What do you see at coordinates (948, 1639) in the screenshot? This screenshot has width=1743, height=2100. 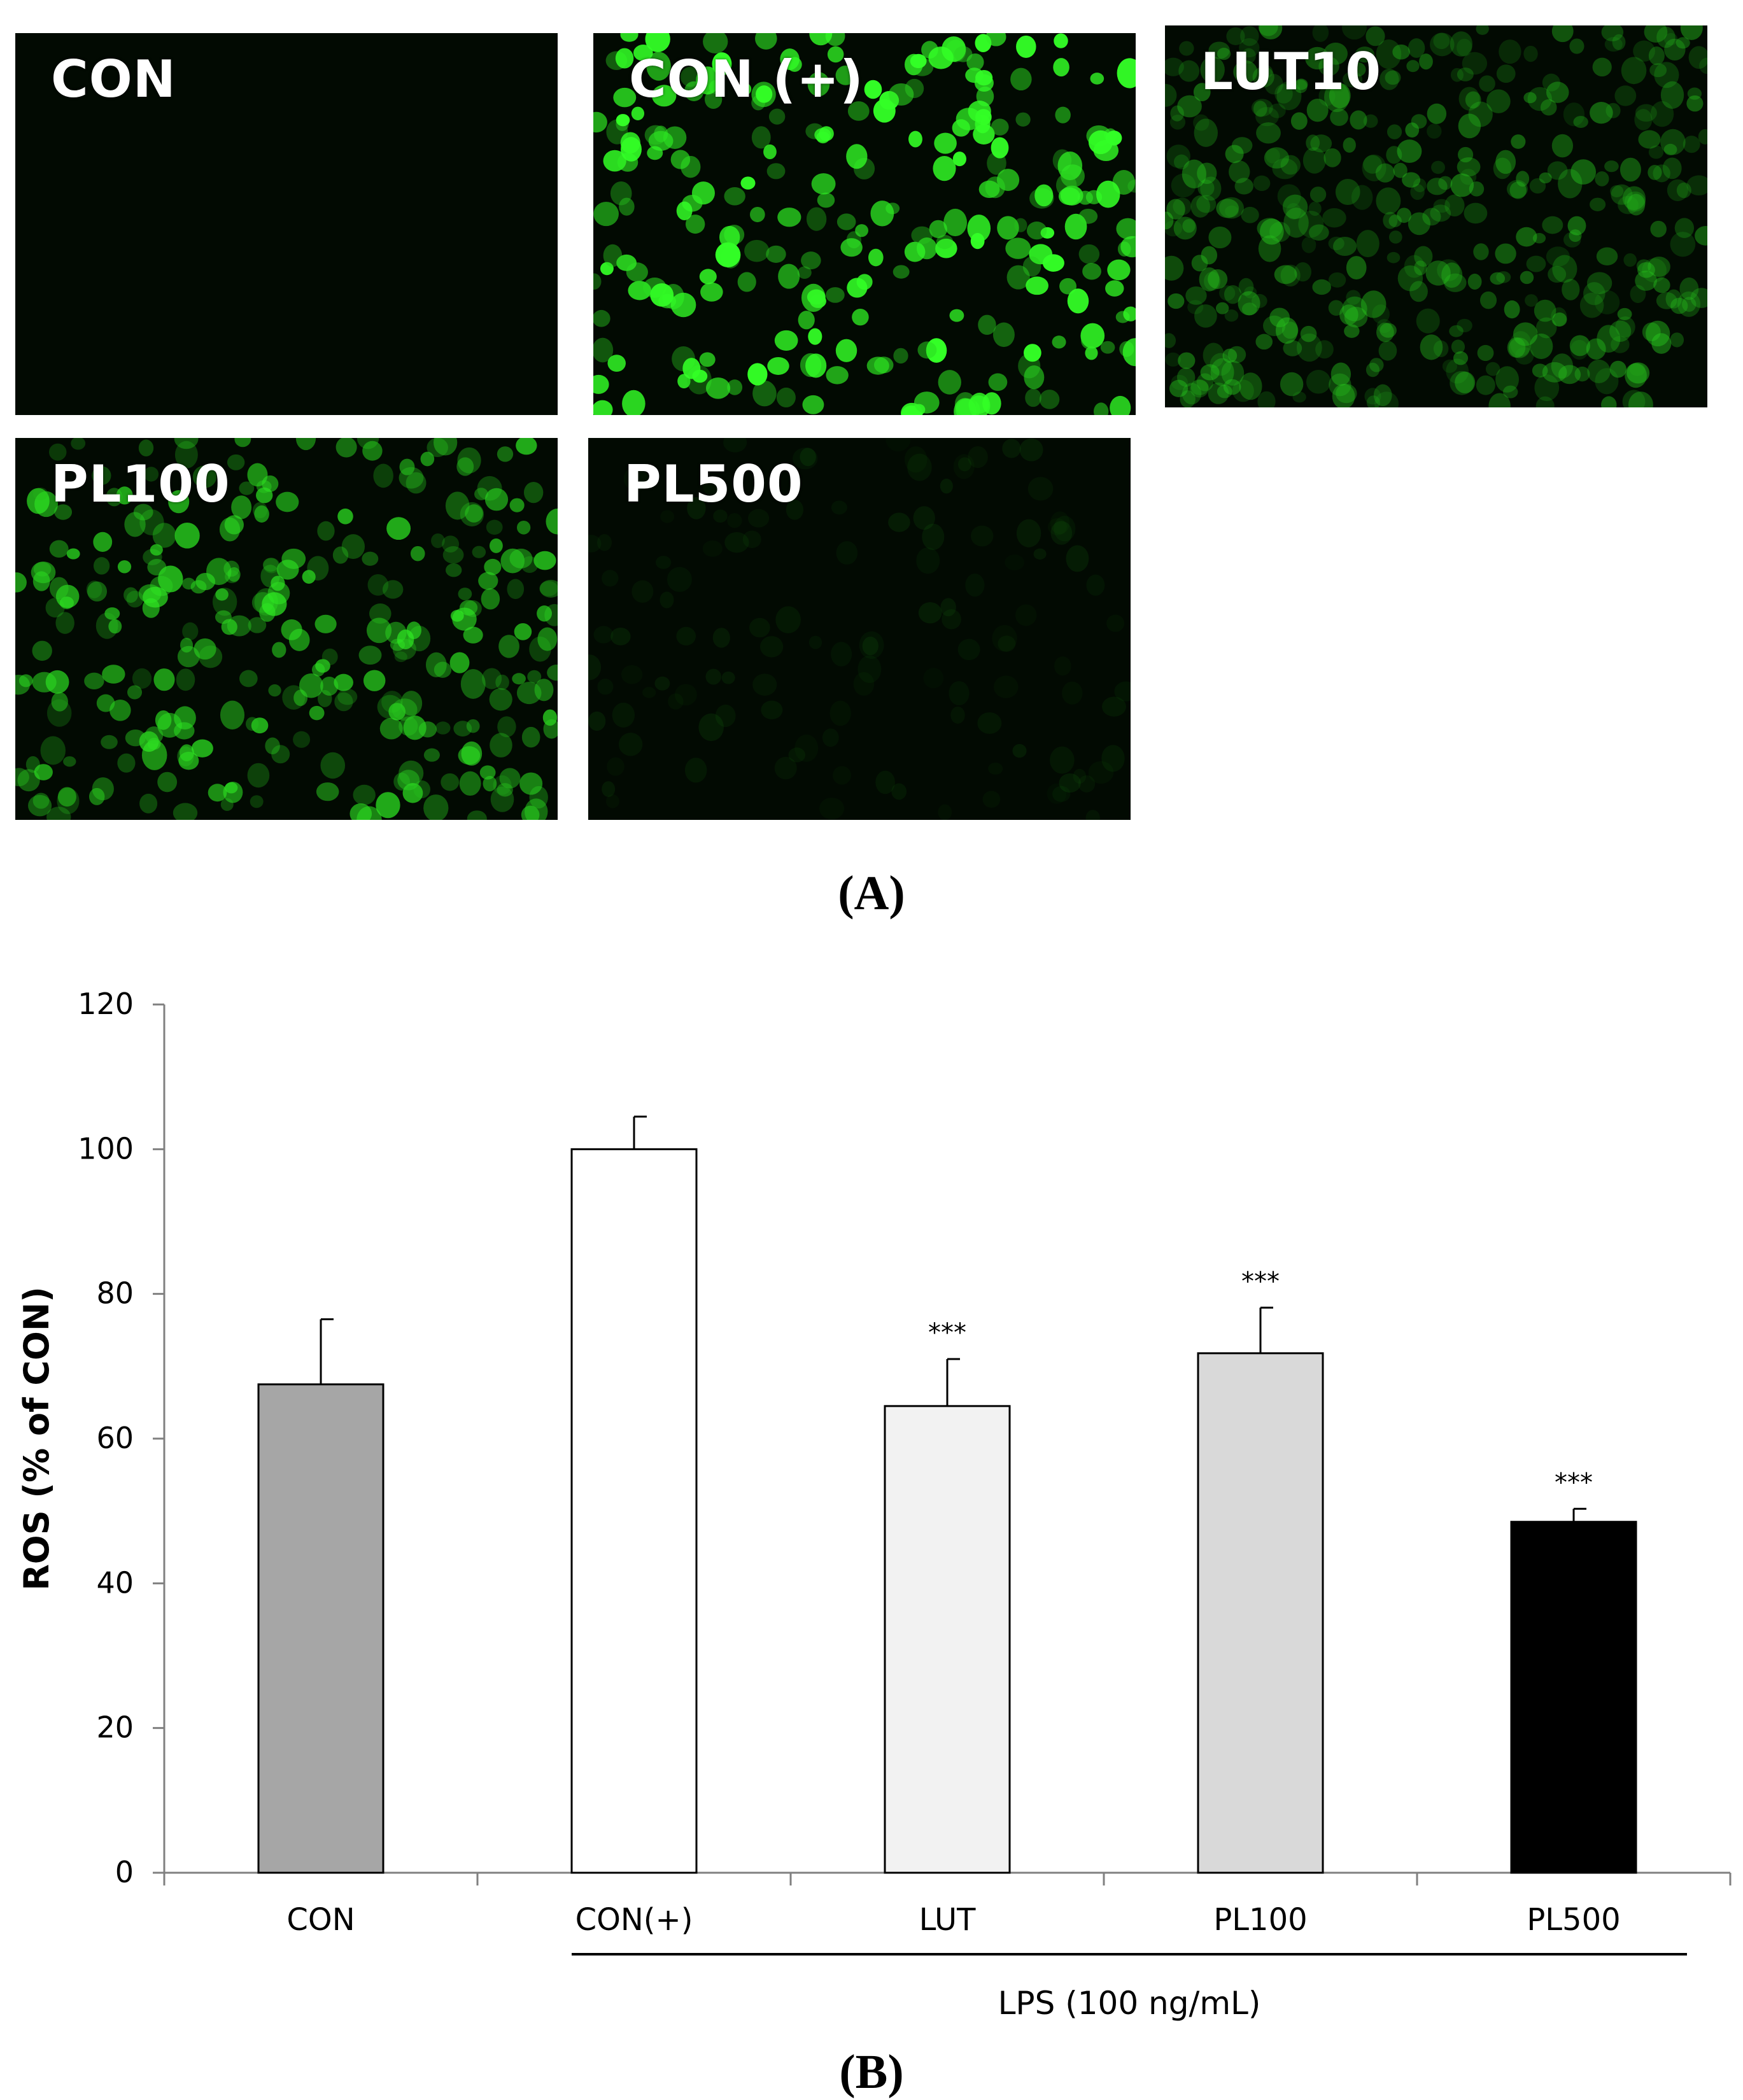 I see `bar-lut` at bounding box center [948, 1639].